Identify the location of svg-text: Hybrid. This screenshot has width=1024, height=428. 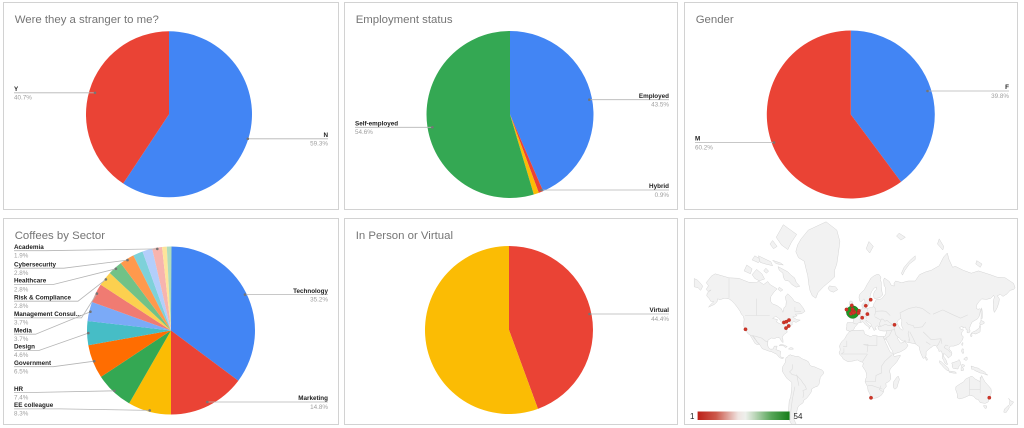
(659, 186).